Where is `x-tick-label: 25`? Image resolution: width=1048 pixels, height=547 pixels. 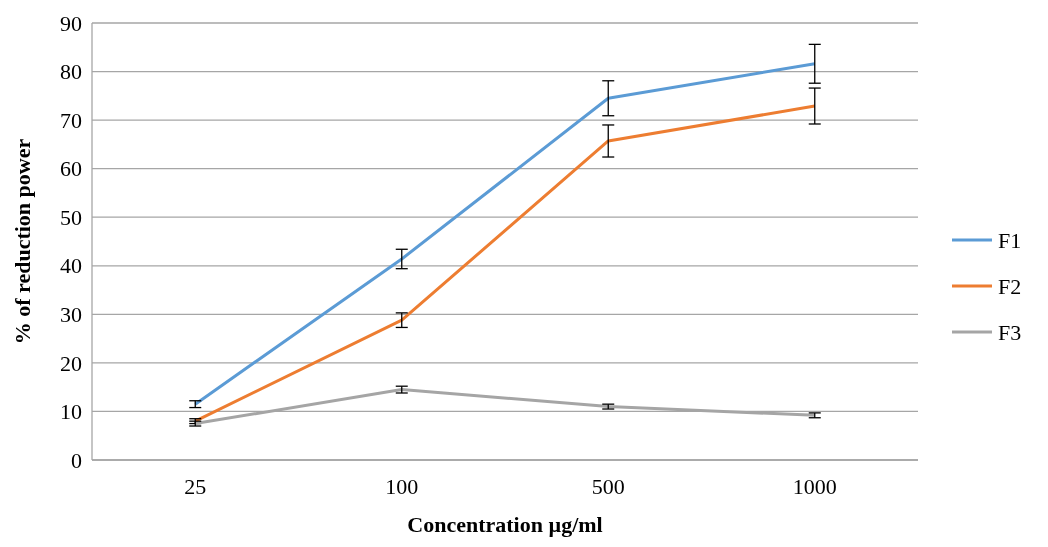 x-tick-label: 25 is located at coordinates (195, 486).